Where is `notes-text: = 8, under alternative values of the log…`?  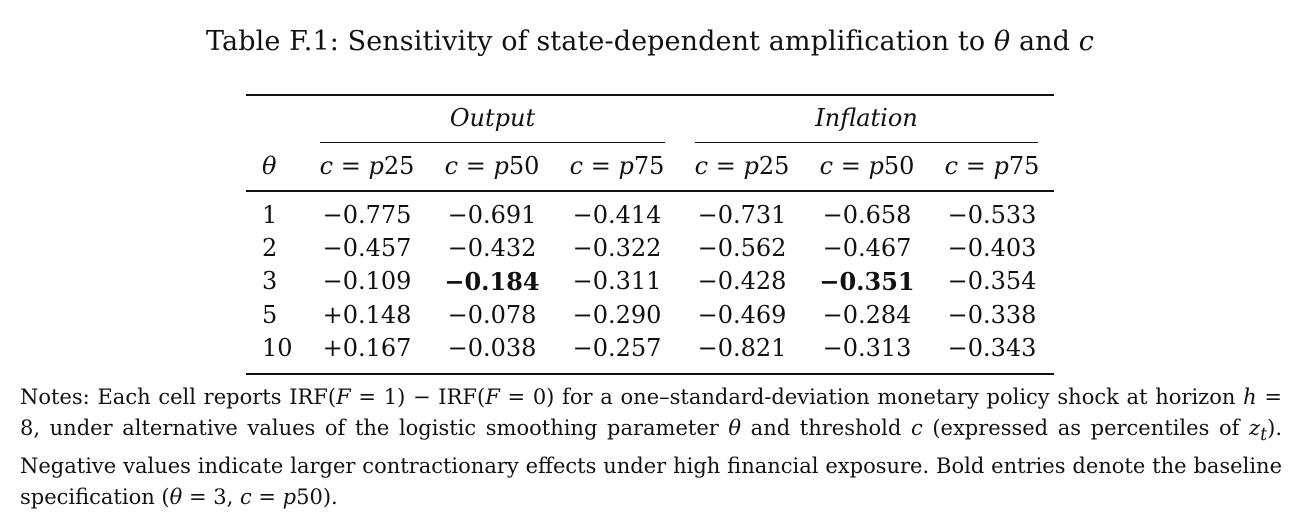 notes-text: = 8, under alternative values of the log… is located at coordinates (651, 412).